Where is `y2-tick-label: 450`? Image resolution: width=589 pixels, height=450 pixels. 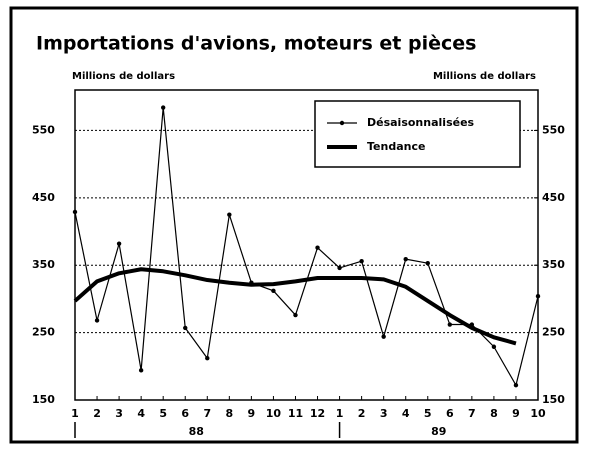 y2-tick-label: 450 is located at coordinates (553, 197).